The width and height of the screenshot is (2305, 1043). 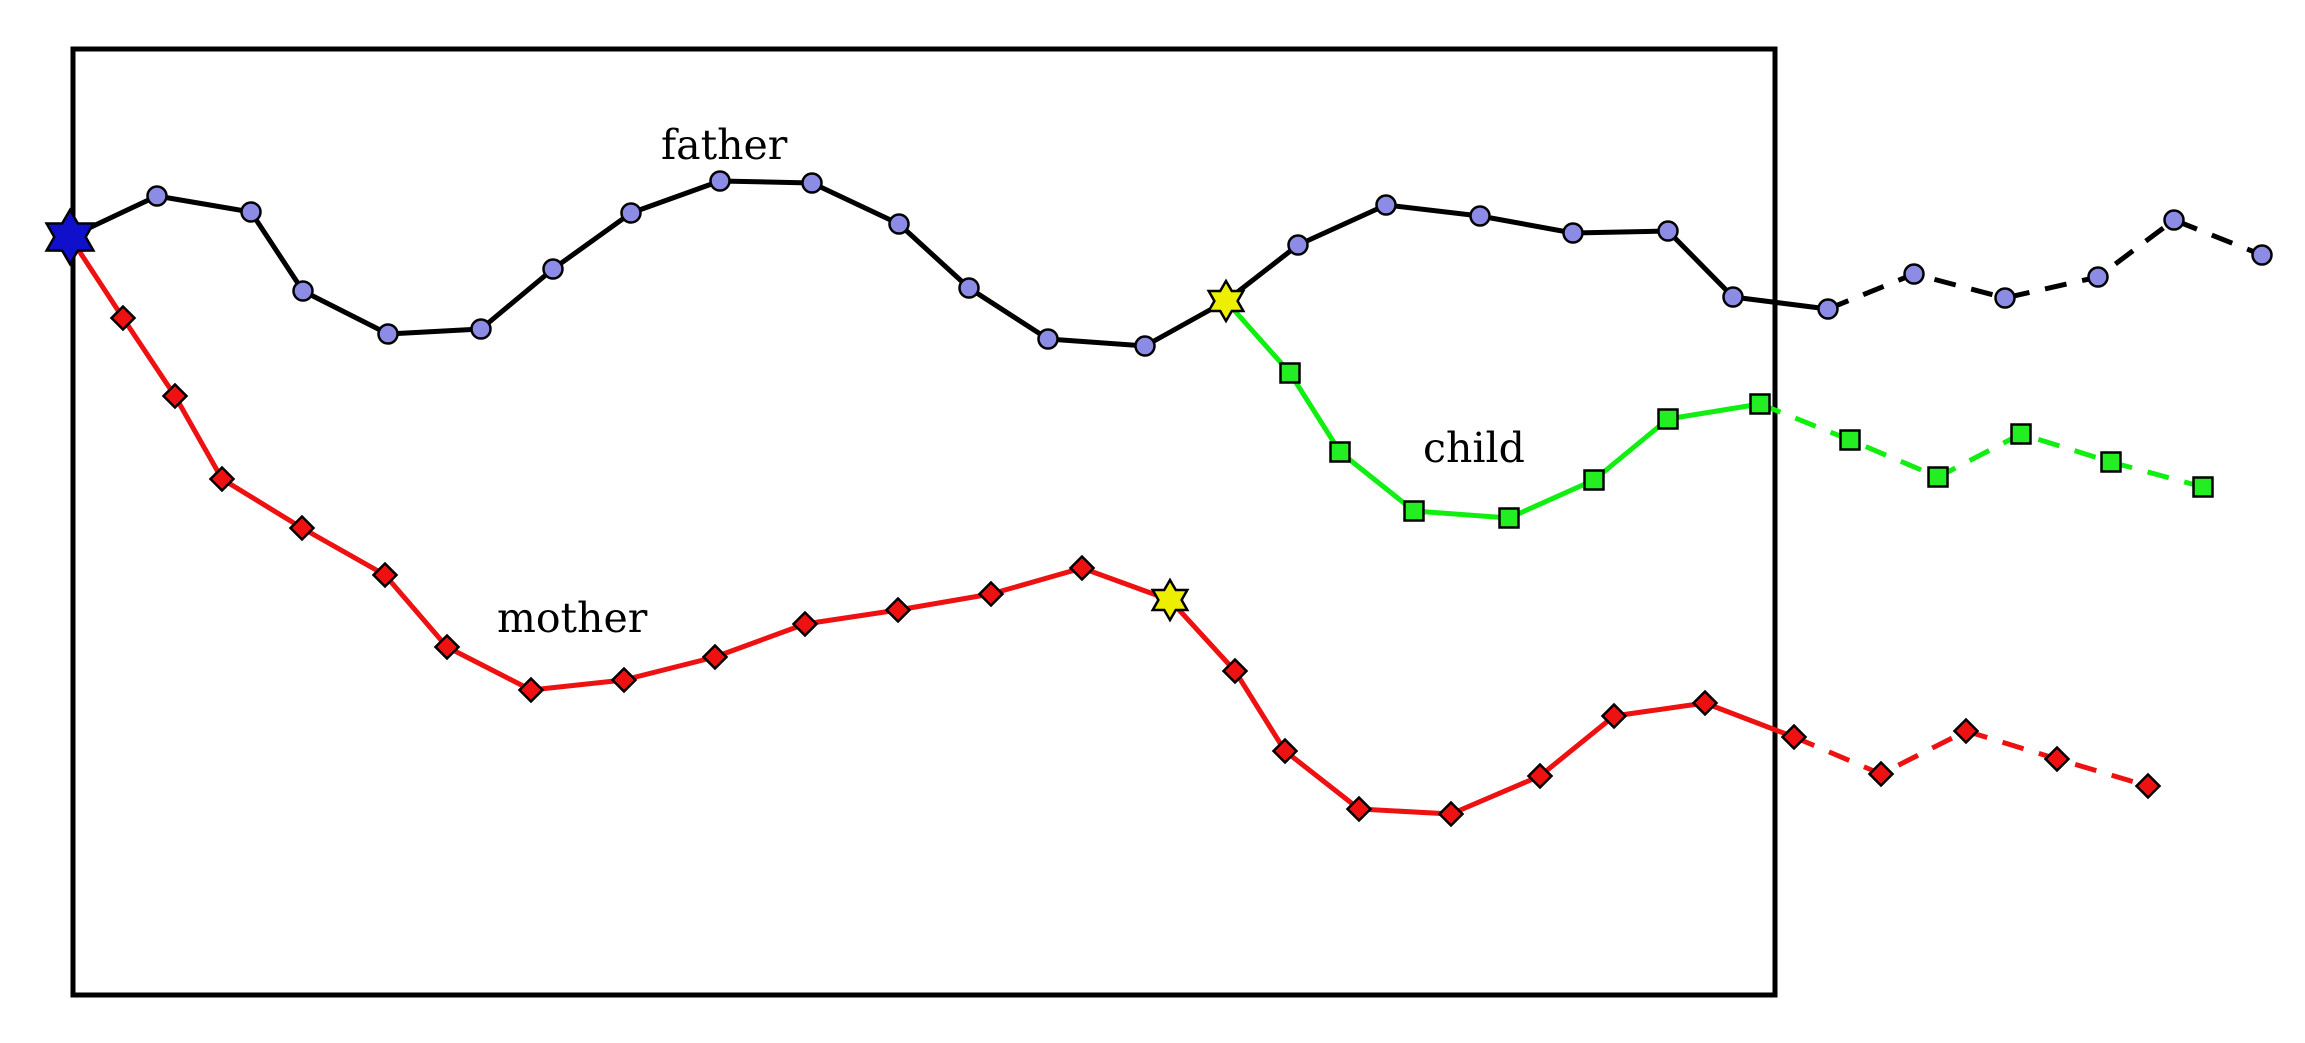 What do you see at coordinates (724, 145) in the screenshot?
I see `father-label: father` at bounding box center [724, 145].